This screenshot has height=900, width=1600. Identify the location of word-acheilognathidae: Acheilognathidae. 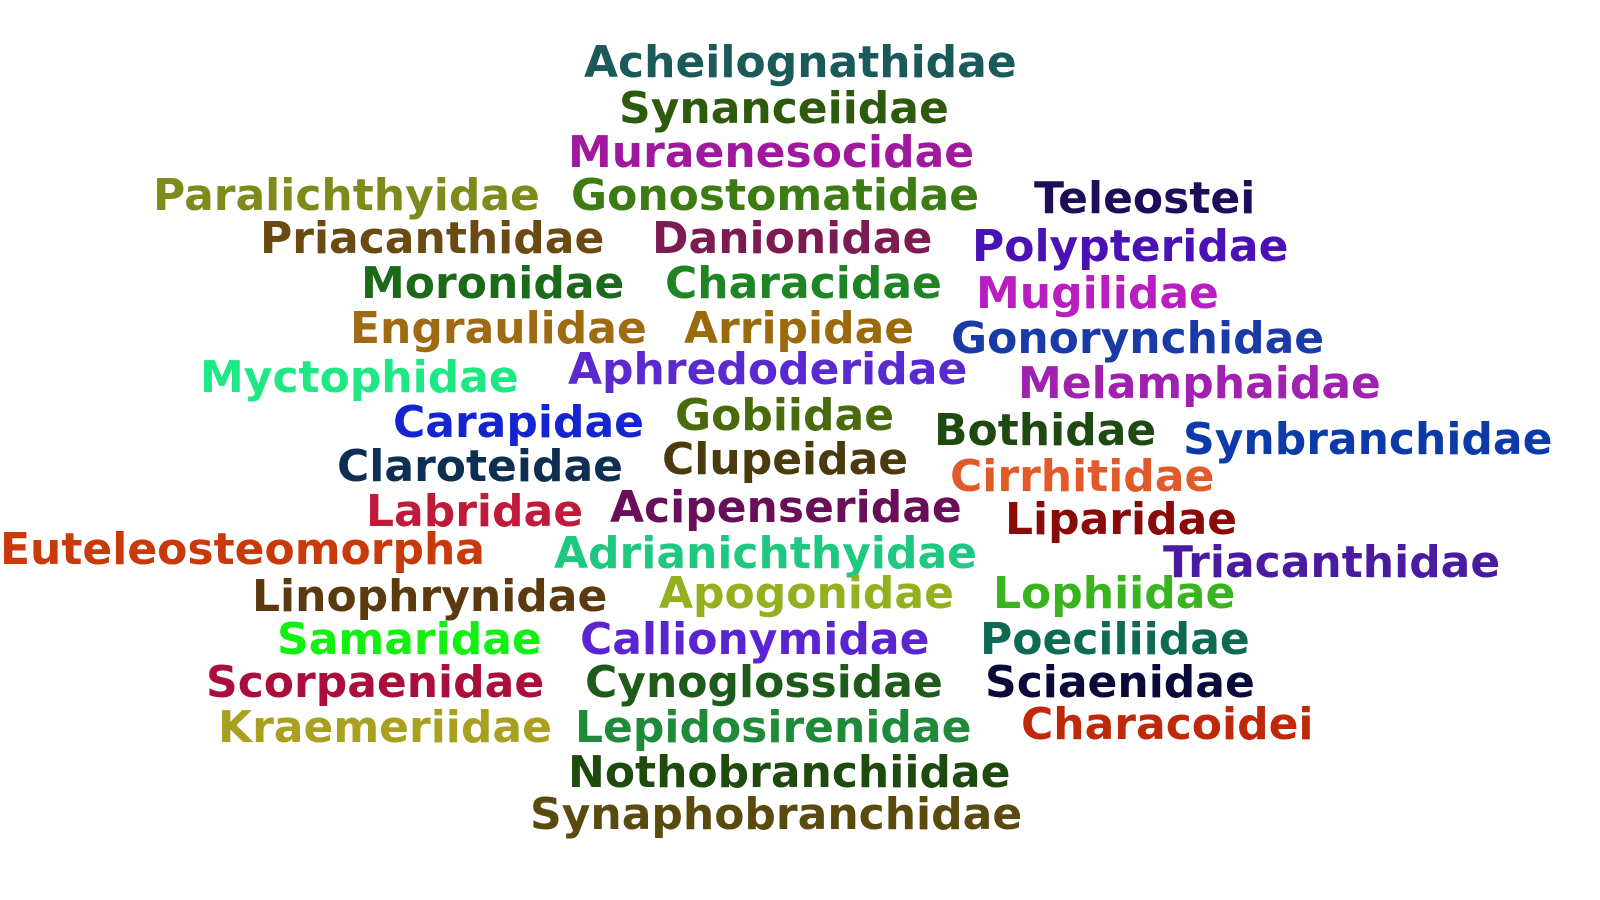
(800, 62).